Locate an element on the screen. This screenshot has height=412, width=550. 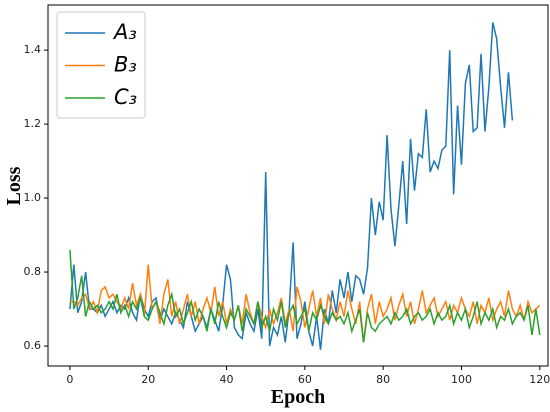
x-tick-label: 60 is located at coordinates (305, 379).